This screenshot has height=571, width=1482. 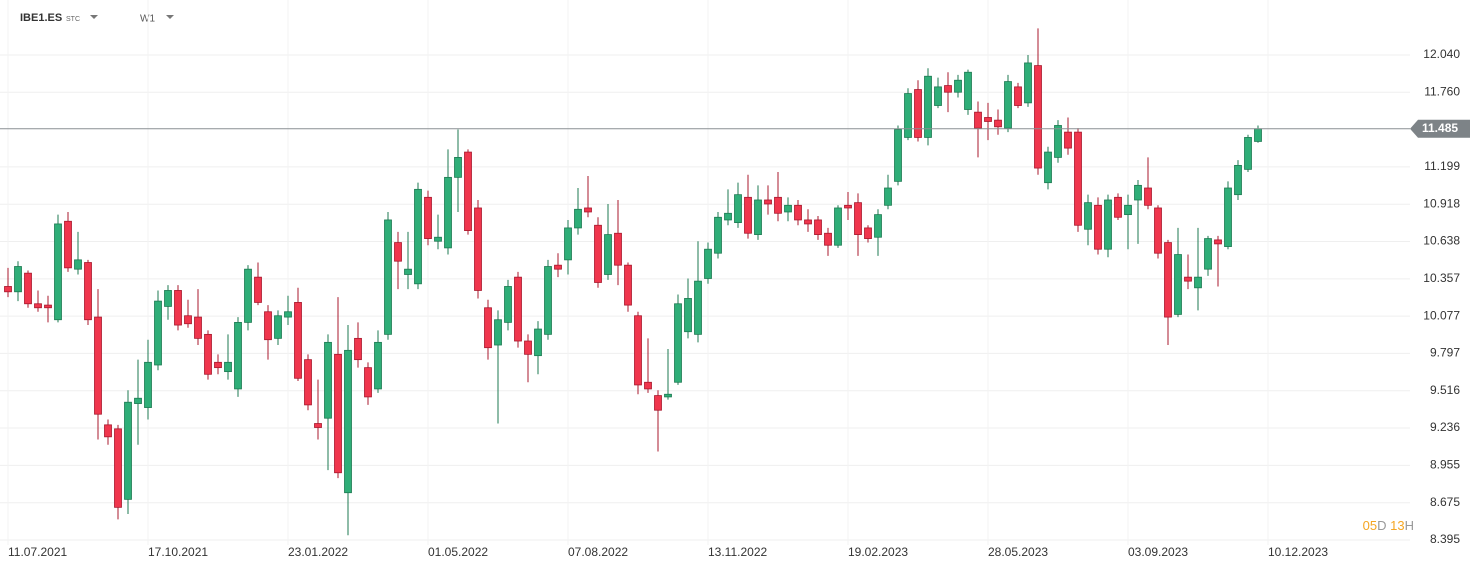 What do you see at coordinates (1445, 427) in the screenshot?
I see `y-tick-label: 9.236` at bounding box center [1445, 427].